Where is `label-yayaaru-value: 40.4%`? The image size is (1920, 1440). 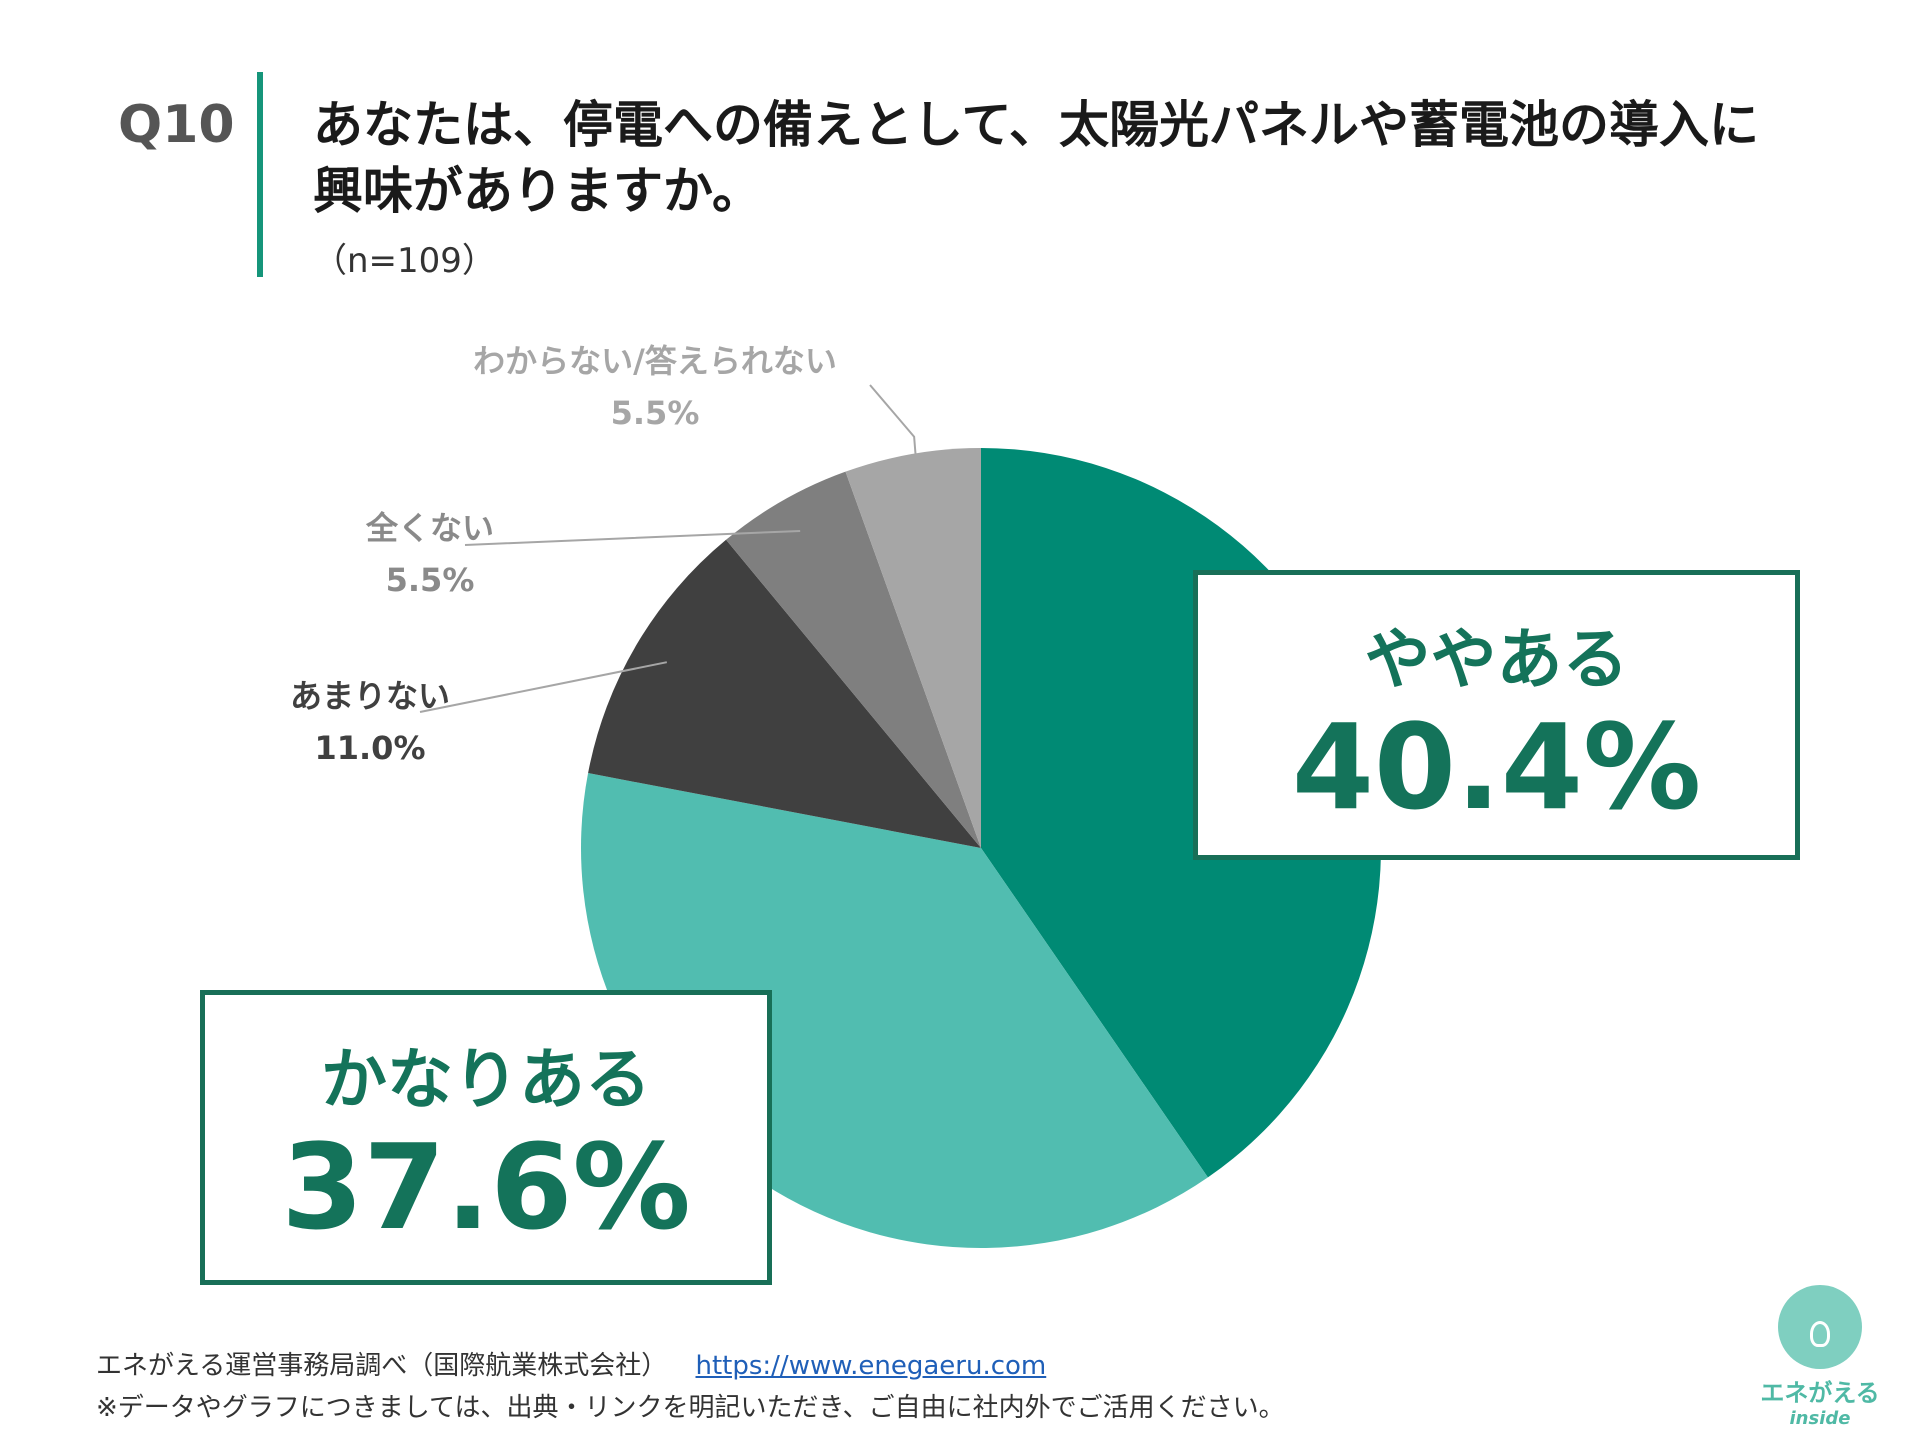 label-yayaaru-value: 40.4% is located at coordinates (1496, 767).